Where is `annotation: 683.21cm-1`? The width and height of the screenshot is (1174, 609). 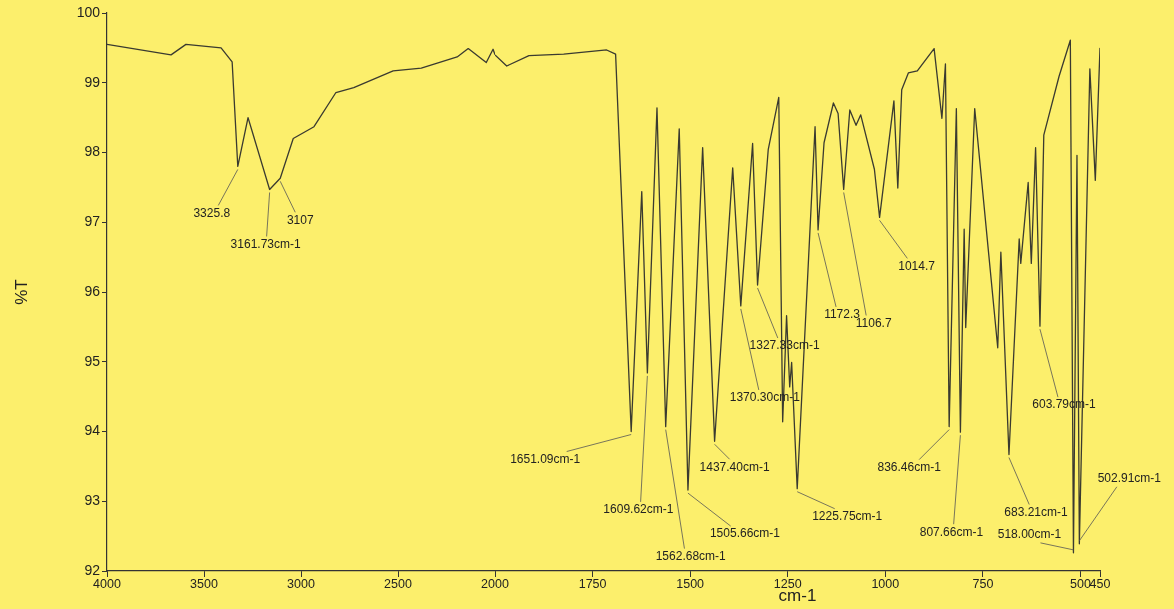 annotation: 683.21cm-1 is located at coordinates (1036, 511).